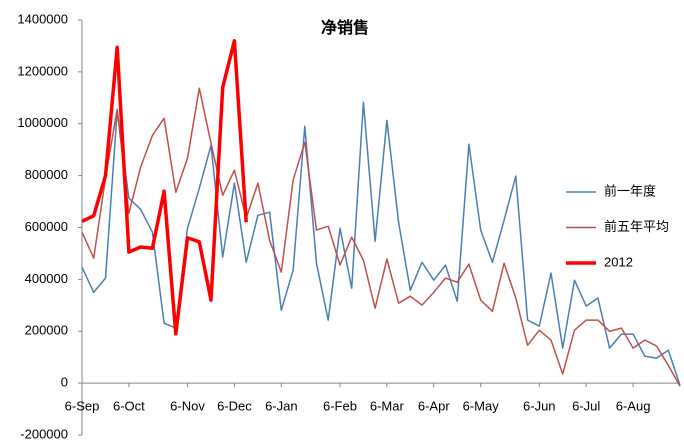 This screenshot has width=684, height=443. Describe the element at coordinates (636, 226) in the screenshot. I see `legend-label: 前五年平均` at that location.